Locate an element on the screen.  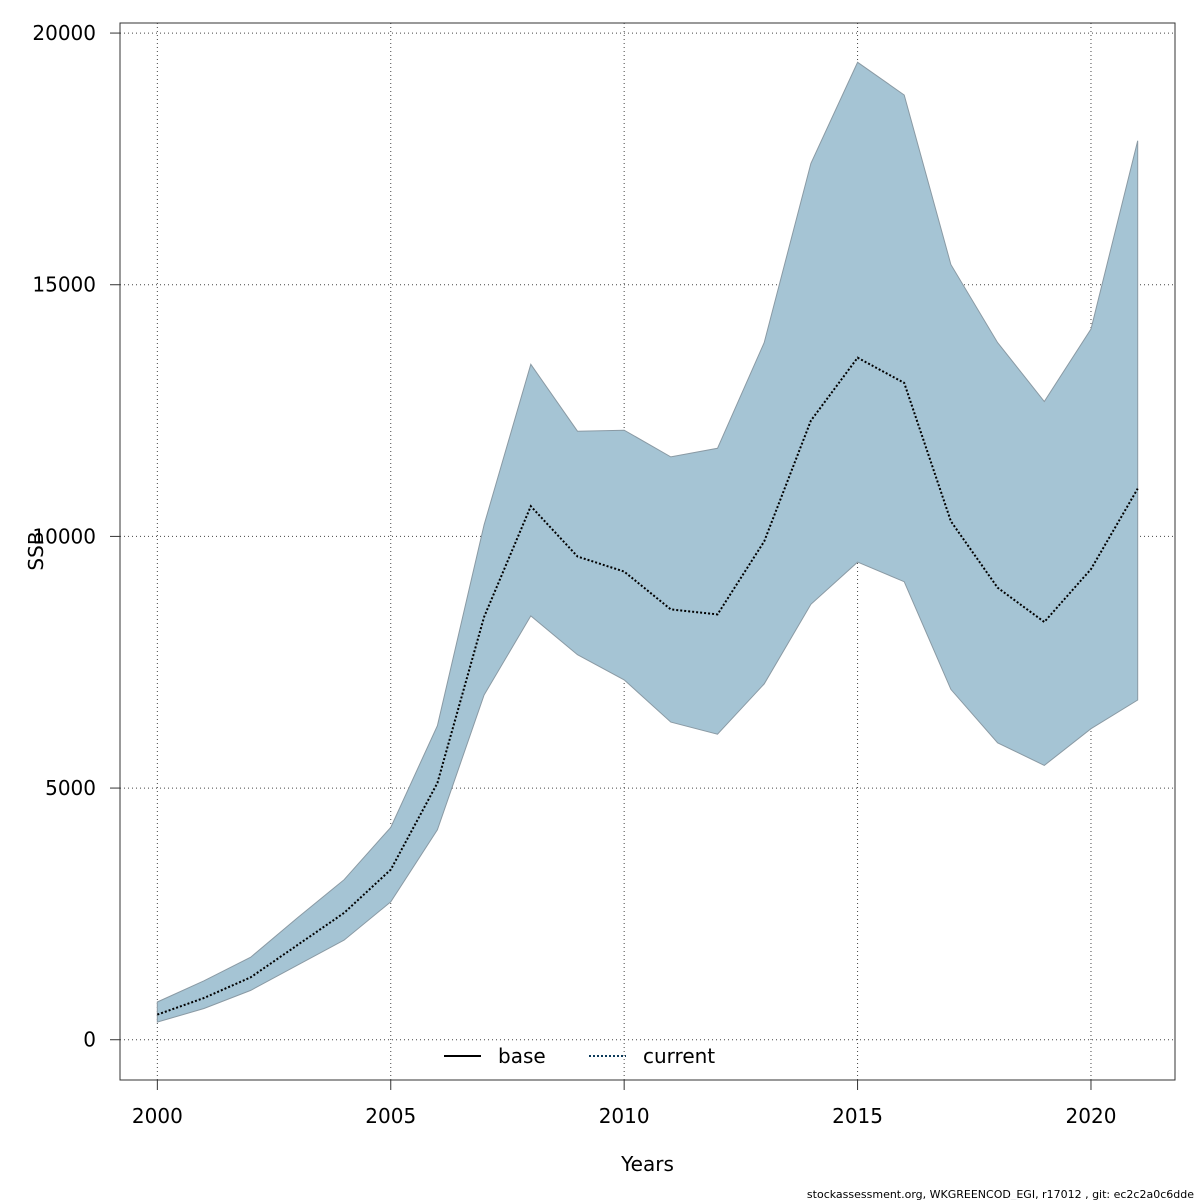
x-axis-label: Years is located at coordinates (647, 1164).